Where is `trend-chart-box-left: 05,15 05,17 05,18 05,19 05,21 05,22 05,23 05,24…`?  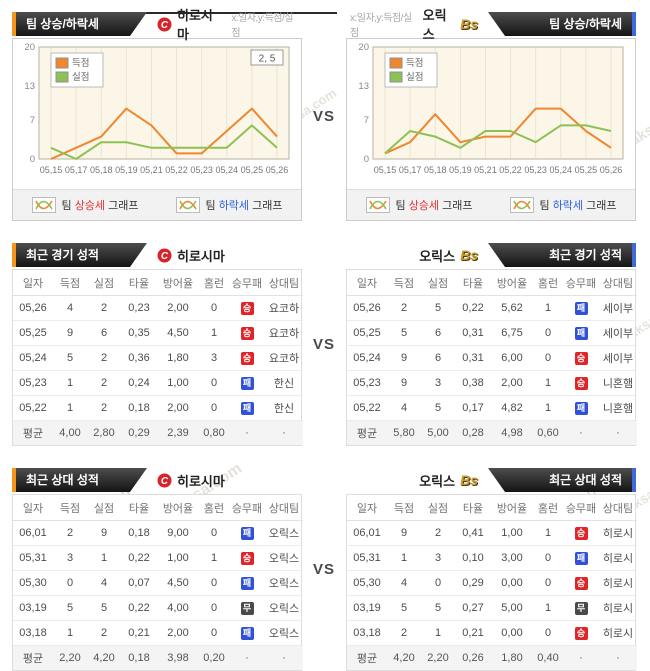 trend-chart-box-left: 05,15 05,17 05,18 05,19 05,21 05,22 05,23 05,24… is located at coordinates (157, 129).